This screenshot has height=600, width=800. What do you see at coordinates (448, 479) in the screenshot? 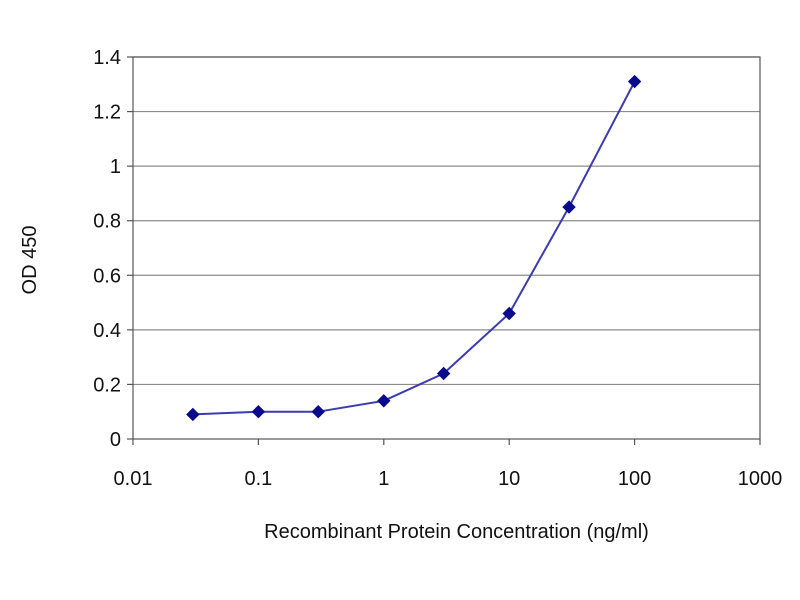
I see `x-axis-tick-labels: 0.01 0.1 1 10 100 1000` at bounding box center [448, 479].